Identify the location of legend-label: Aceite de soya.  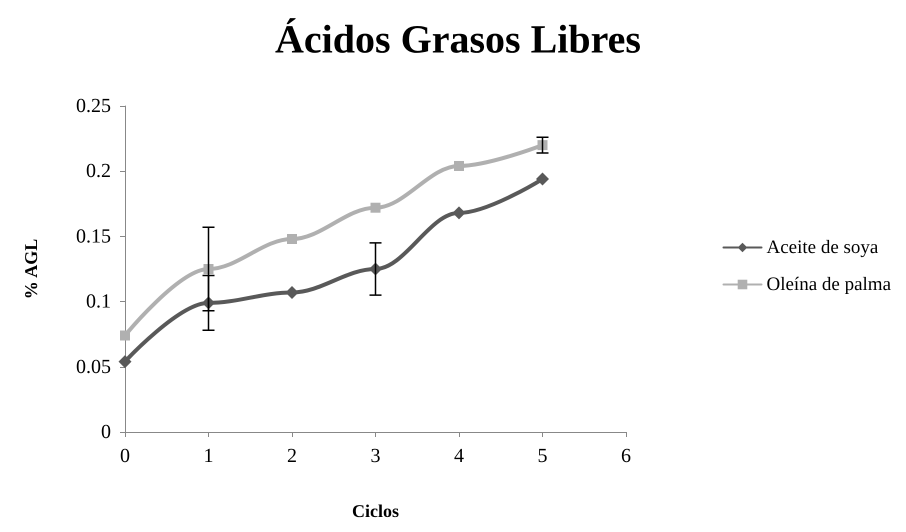
(822, 247).